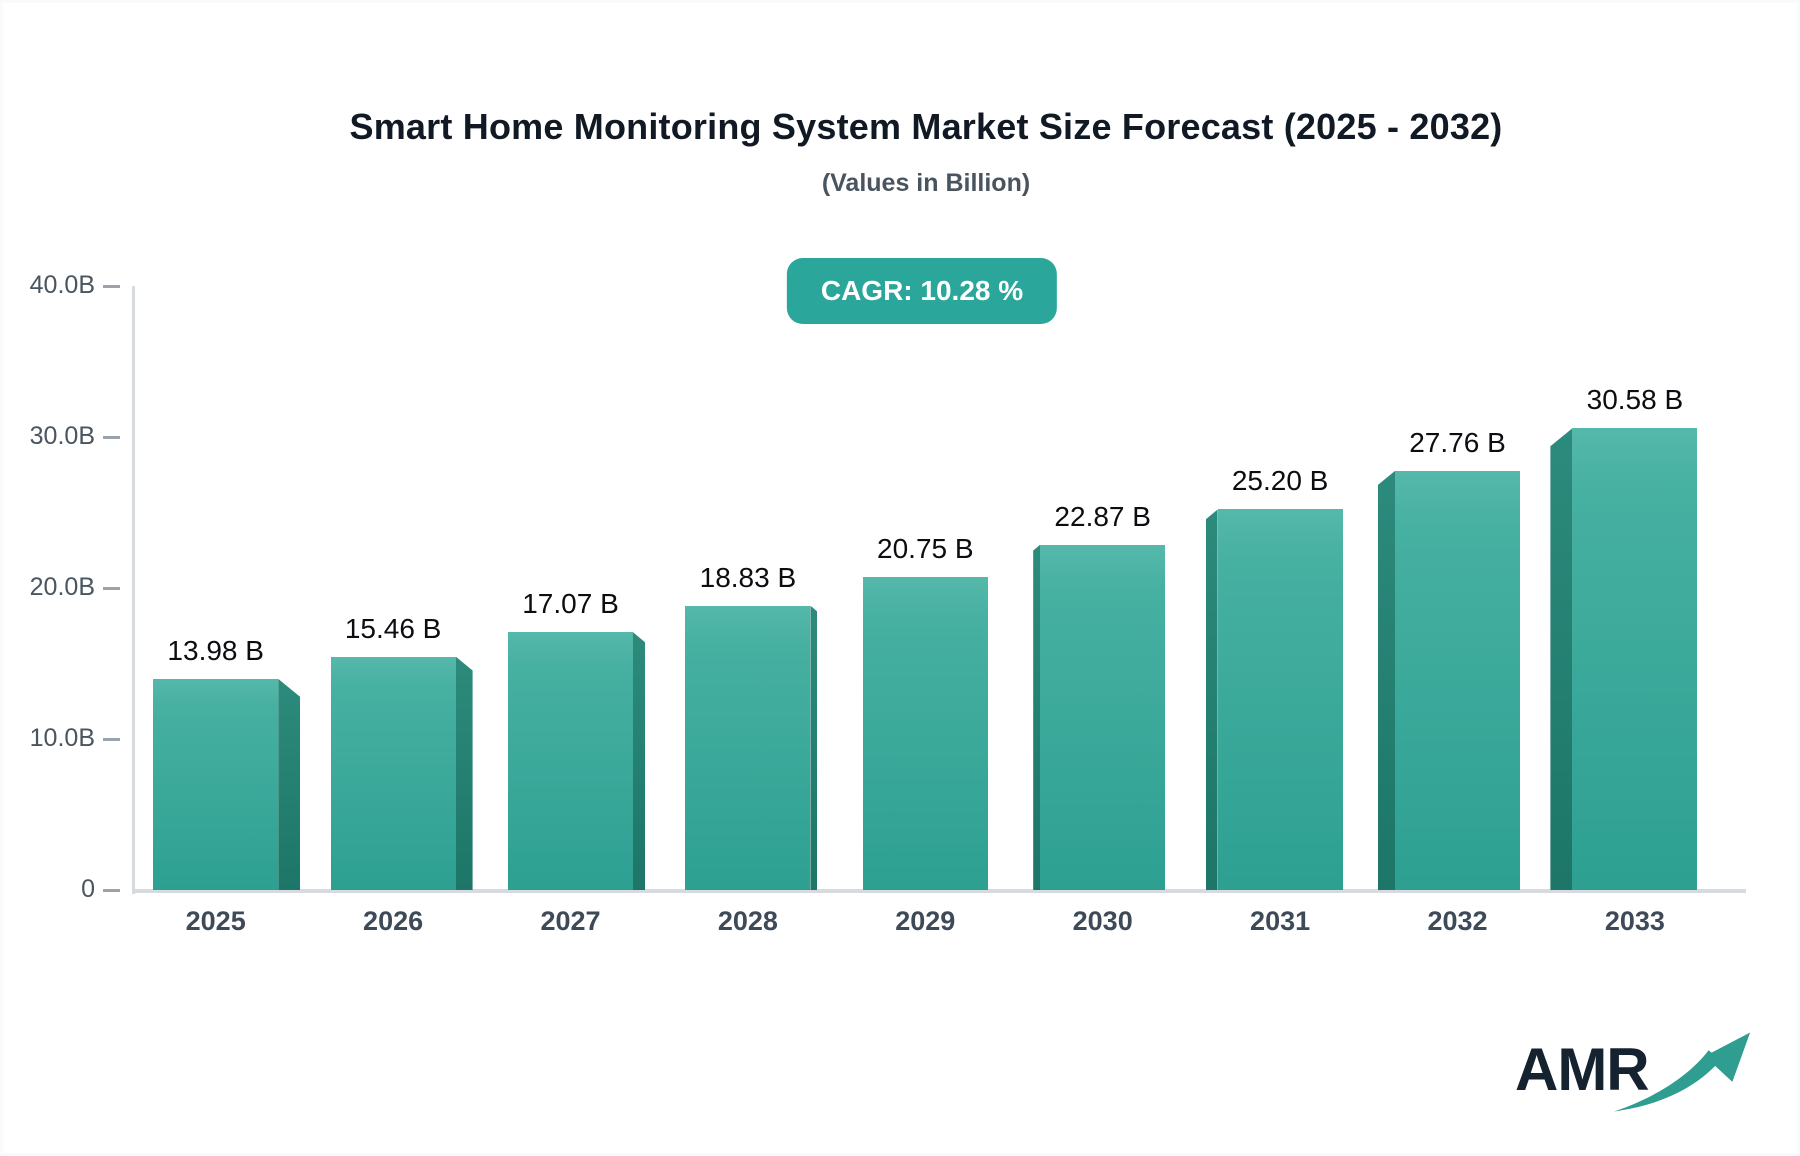 Image resolution: width=1800 pixels, height=1156 pixels. I want to click on y-tick-label: 30.0B, so click(62, 436).